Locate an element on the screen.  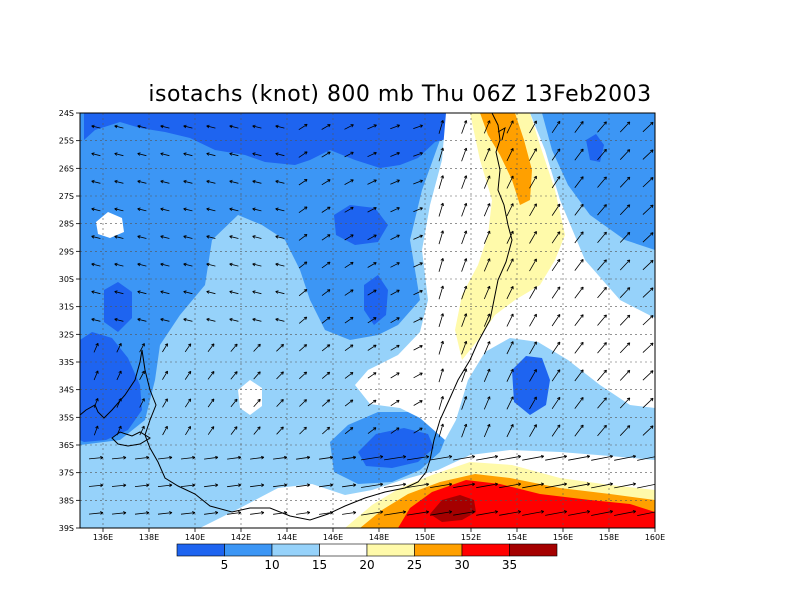
lat-label: 24S is located at coordinates (66, 113).